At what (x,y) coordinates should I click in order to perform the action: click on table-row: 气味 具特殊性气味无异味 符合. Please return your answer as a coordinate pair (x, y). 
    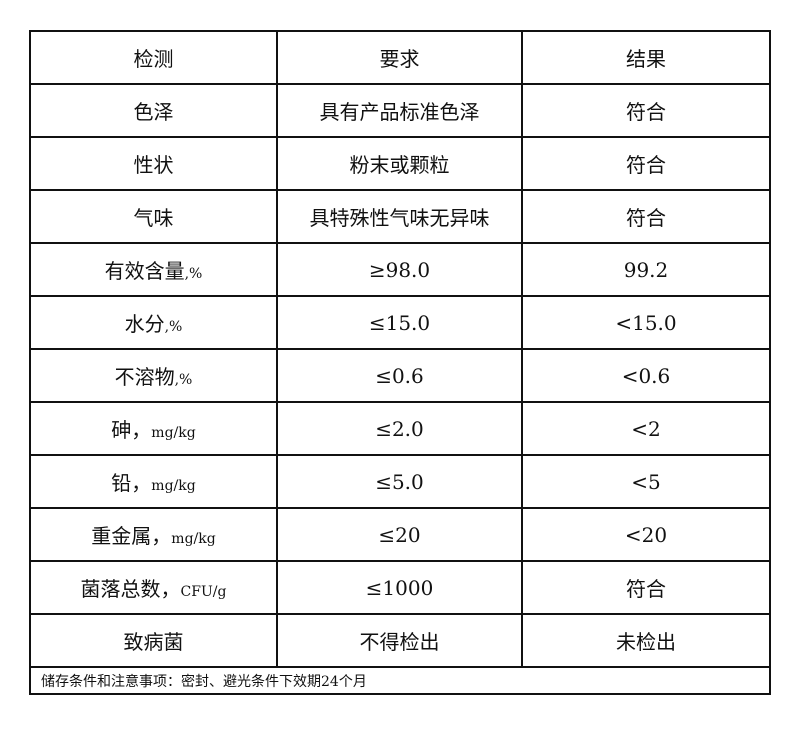
    Looking at the image, I should click on (400, 216).